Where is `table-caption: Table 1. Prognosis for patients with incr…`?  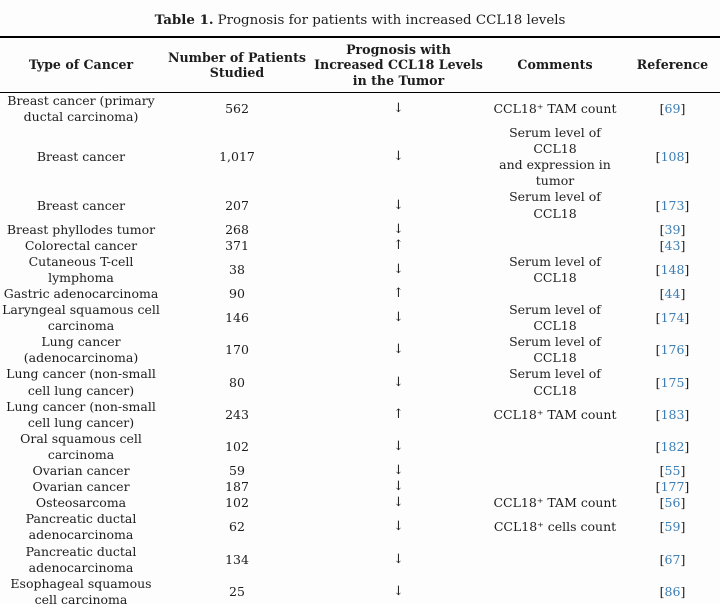 table-caption: Table 1. Prognosis for patients with incr… is located at coordinates (360, 14).